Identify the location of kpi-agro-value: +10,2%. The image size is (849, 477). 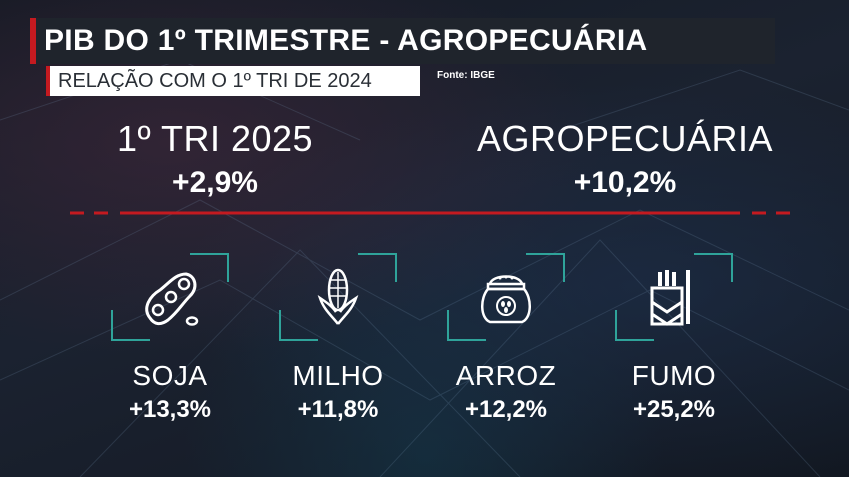
(625, 182).